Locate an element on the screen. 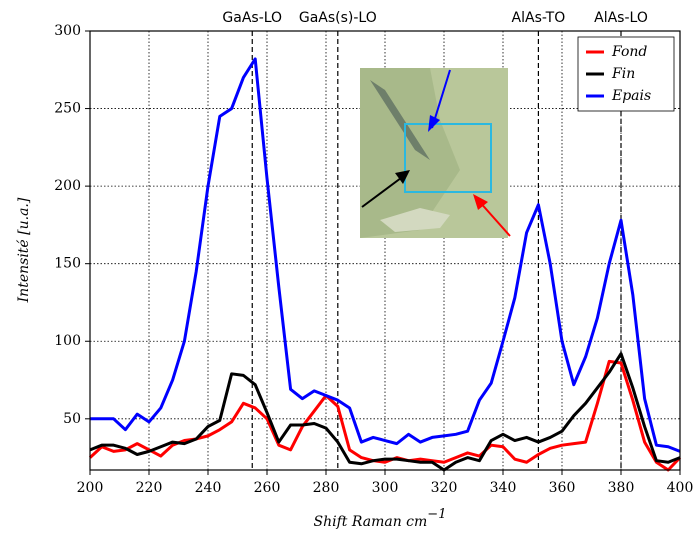  y-tick-label: 250 is located at coordinates (67, 109).